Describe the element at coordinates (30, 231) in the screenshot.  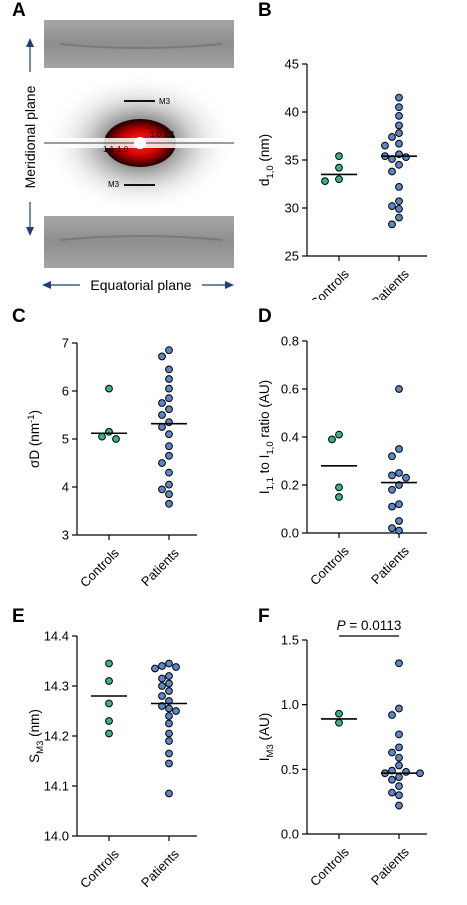
I see `meridional-arrow-head-down` at that location.